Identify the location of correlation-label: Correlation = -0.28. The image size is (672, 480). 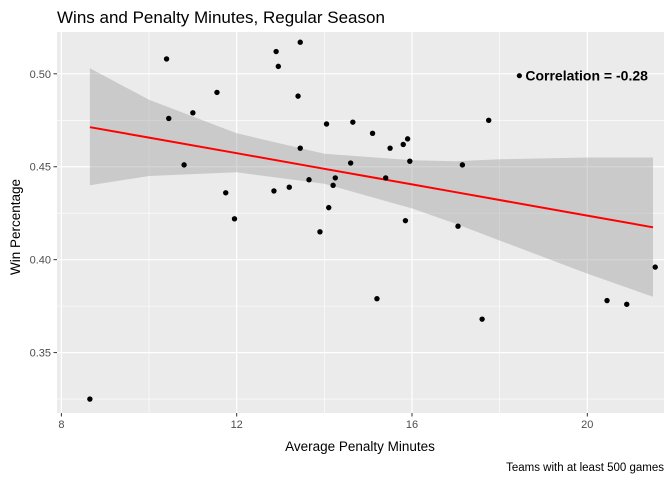
(586, 76).